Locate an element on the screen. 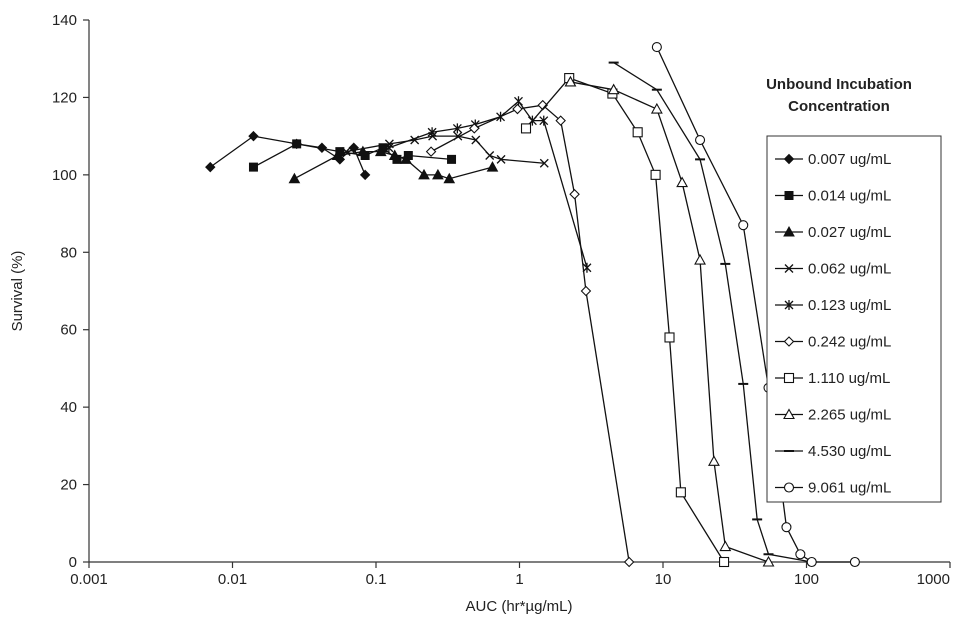 This screenshot has width=975, height=619. y-ticks: 0 20 40 60 80 100 120 140 is located at coordinates (70, 291).